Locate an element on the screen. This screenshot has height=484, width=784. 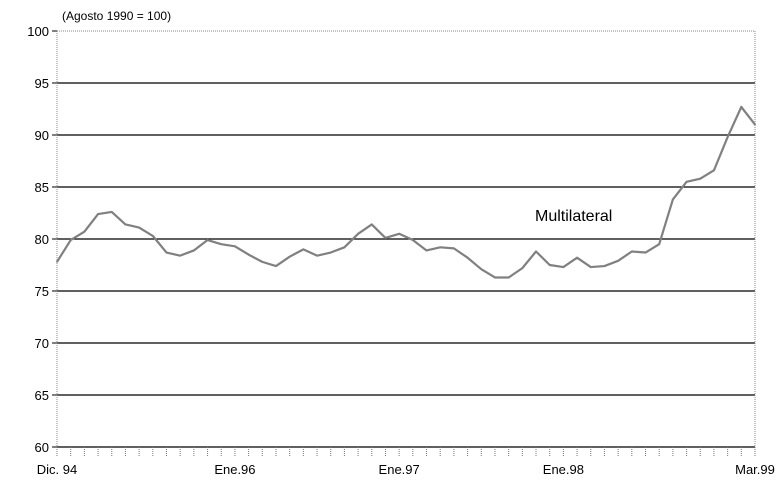
ytick-label-90: 90 is located at coordinates (42, 135).